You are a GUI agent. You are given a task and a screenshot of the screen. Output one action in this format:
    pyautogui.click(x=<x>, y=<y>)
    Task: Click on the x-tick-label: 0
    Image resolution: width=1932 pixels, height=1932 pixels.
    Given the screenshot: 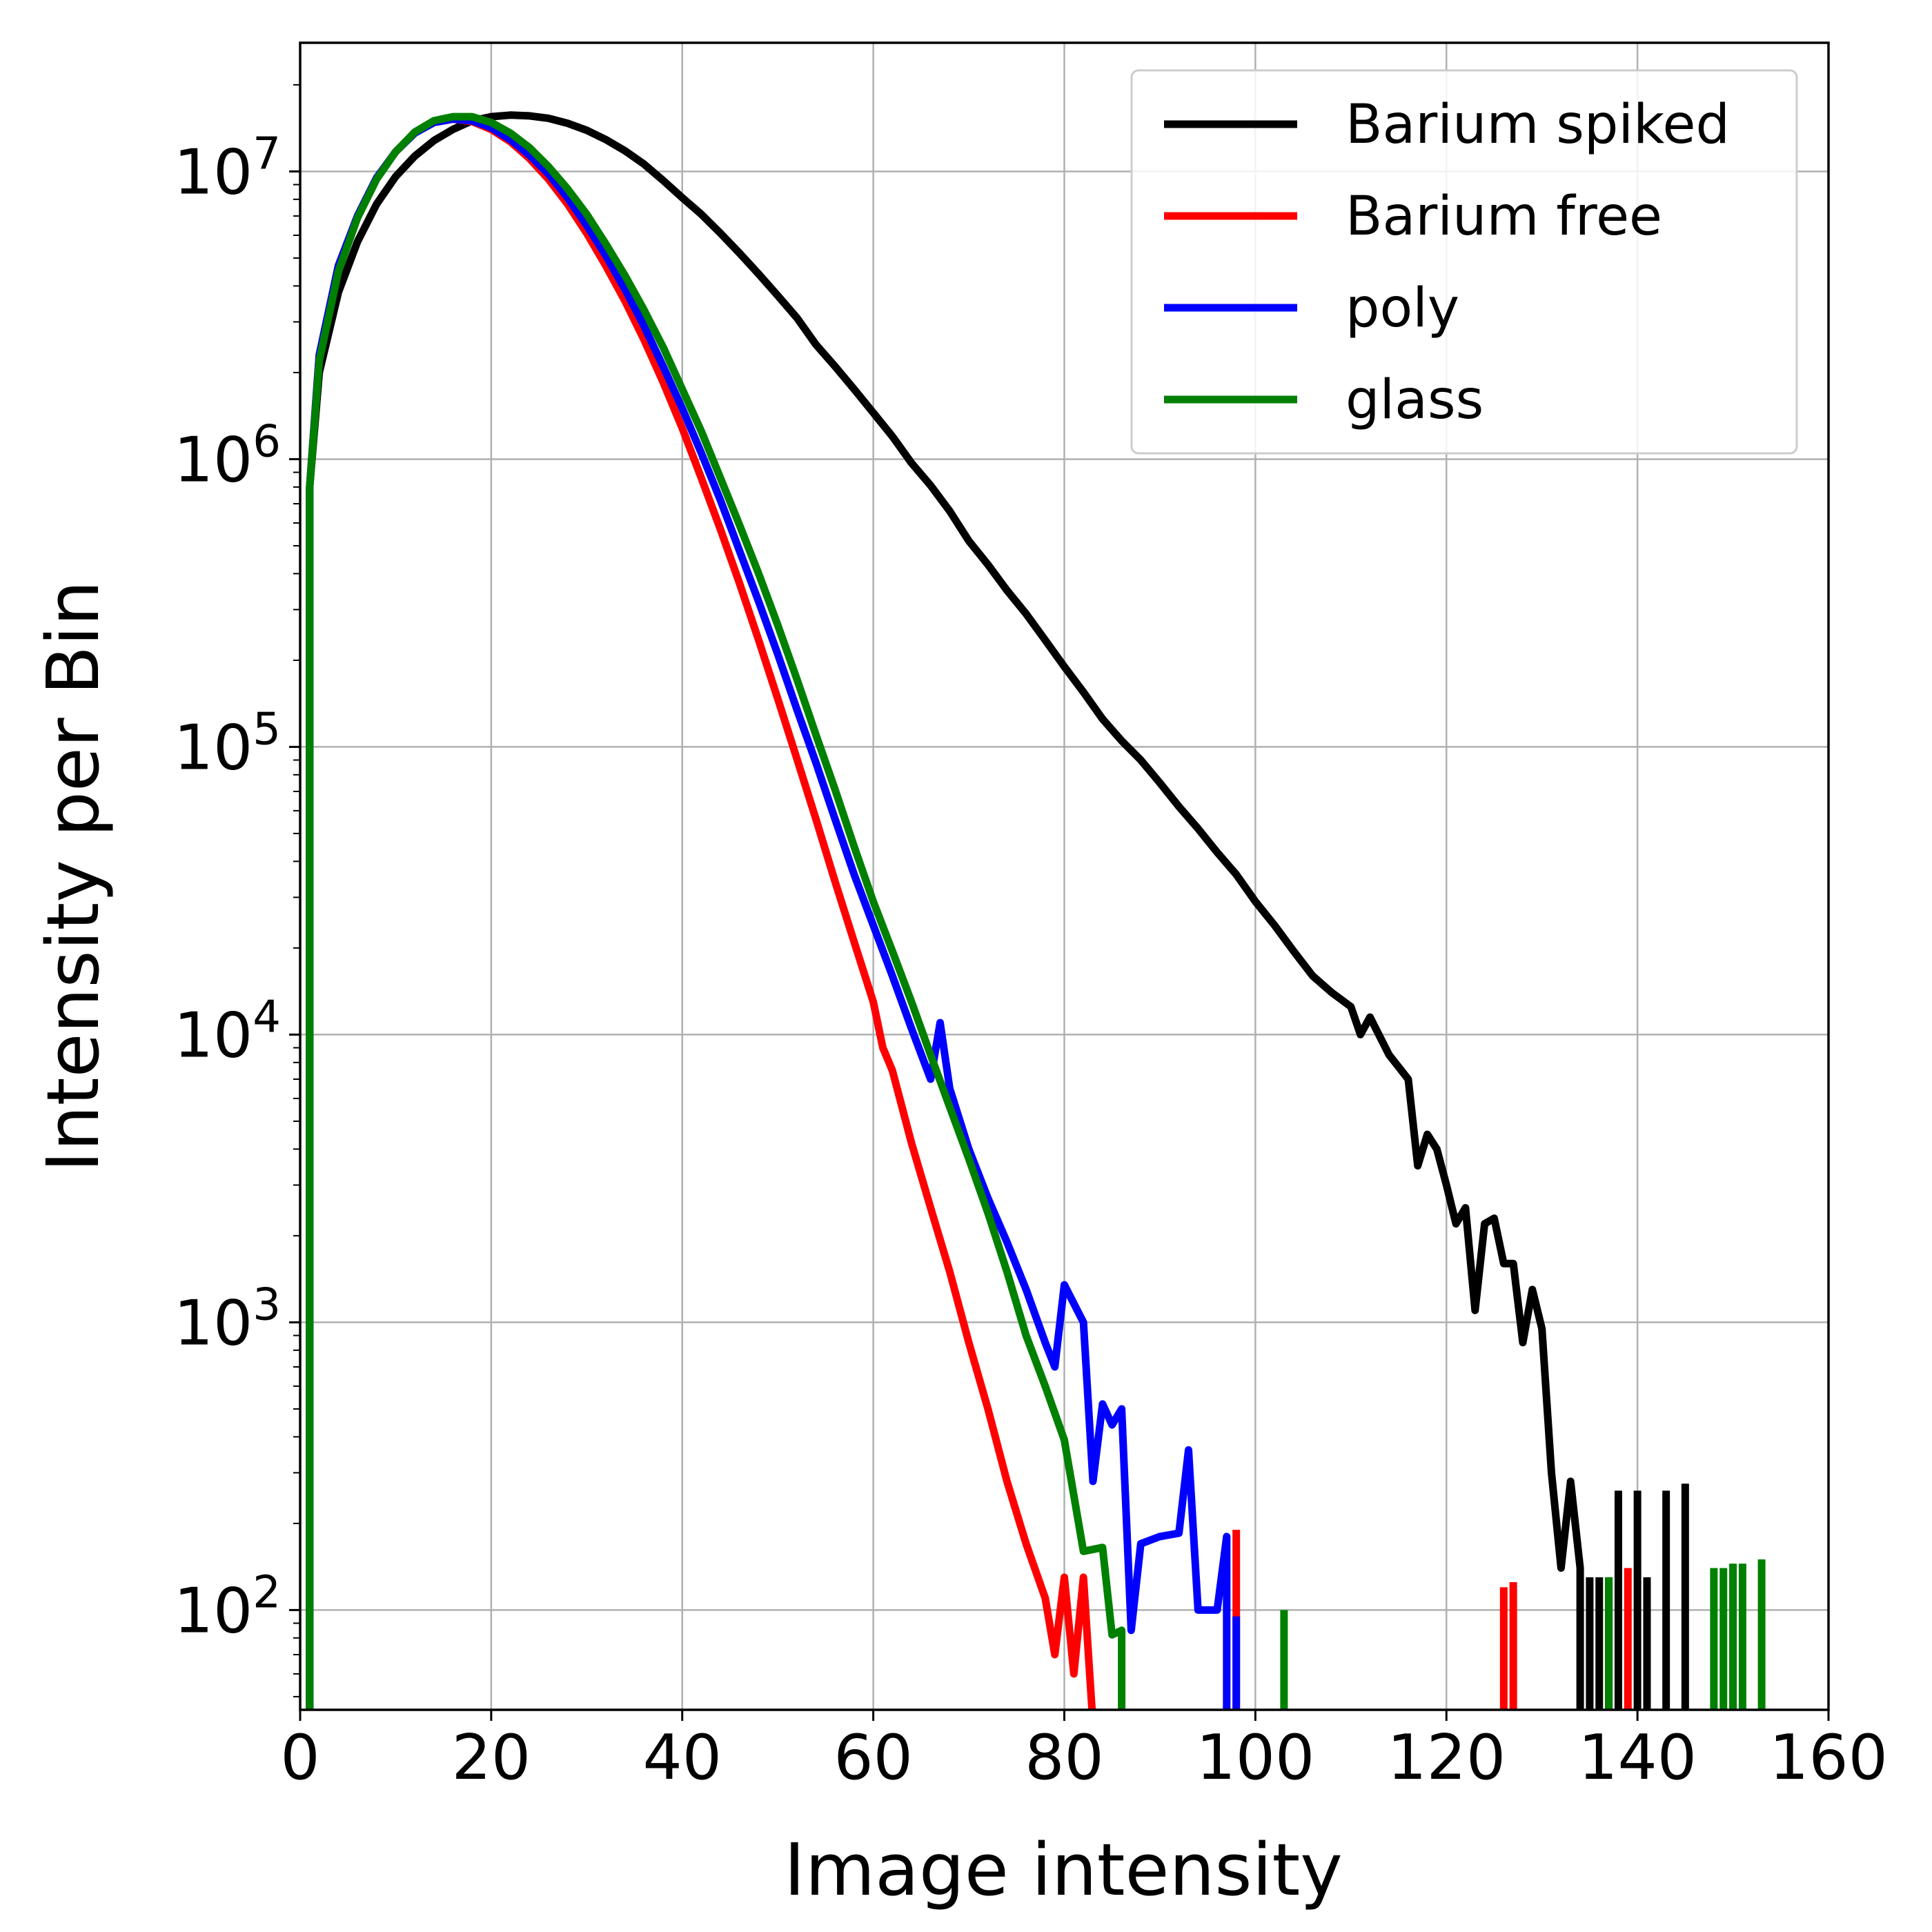 What is the action you would take?
    pyautogui.click(x=299, y=1758)
    